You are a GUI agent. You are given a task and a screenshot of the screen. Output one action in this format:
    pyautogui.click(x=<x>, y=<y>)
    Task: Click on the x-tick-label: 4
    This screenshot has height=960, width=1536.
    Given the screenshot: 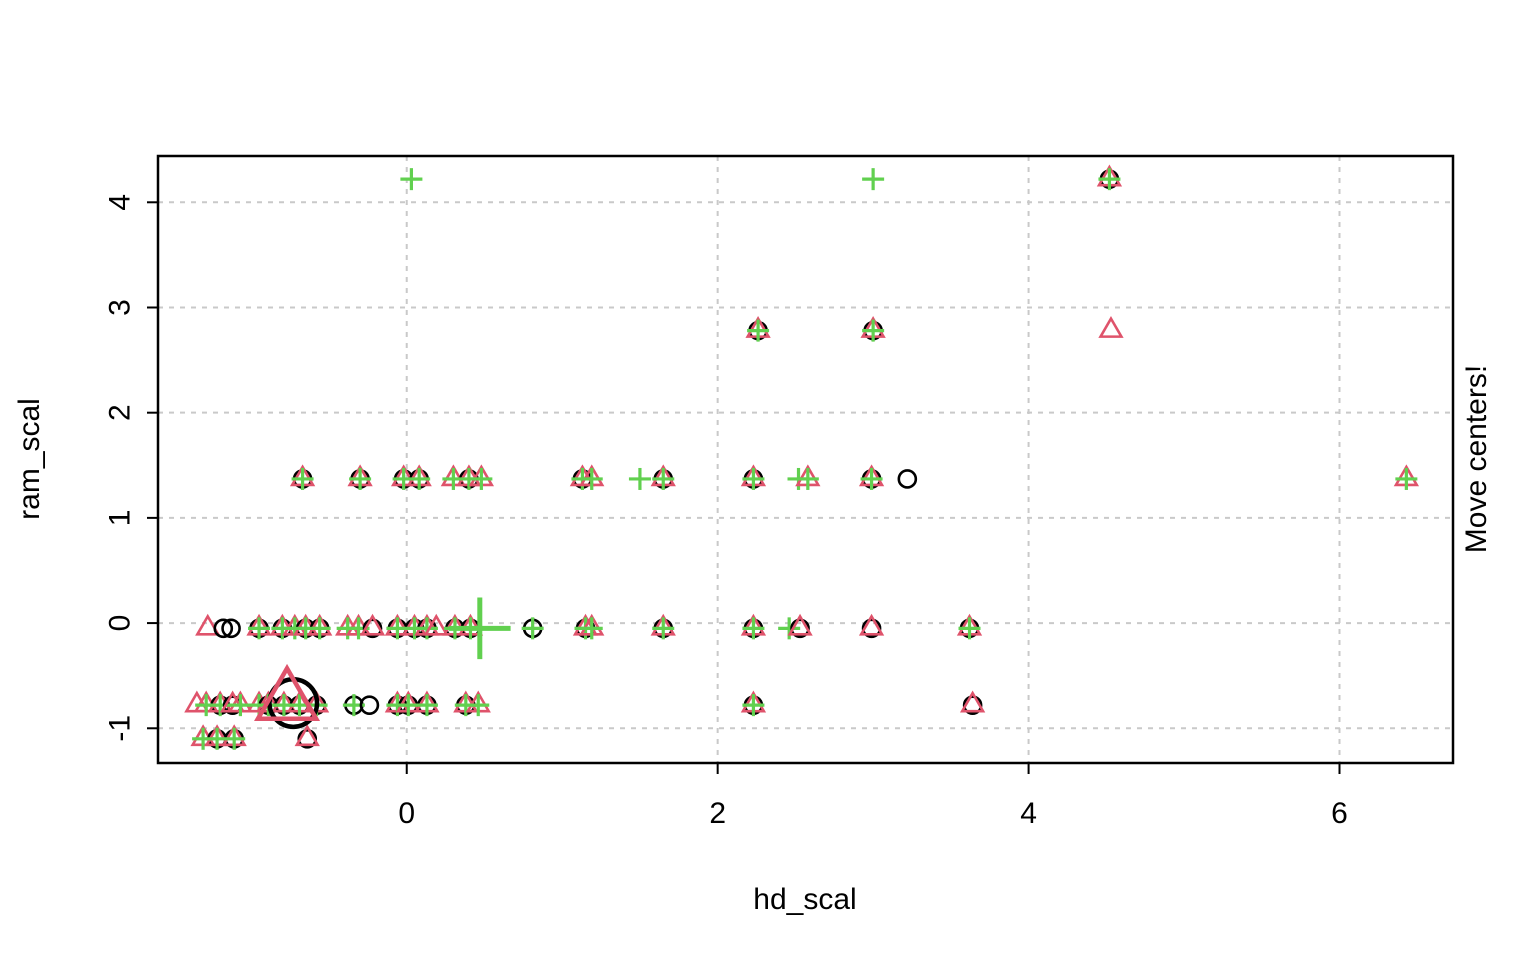 What is the action you would take?
    pyautogui.click(x=1028, y=813)
    